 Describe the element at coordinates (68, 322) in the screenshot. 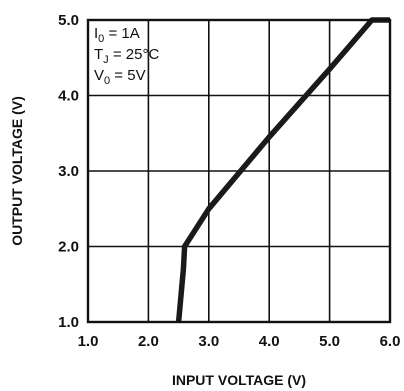

I see `y-tick-label: 1.0` at that location.